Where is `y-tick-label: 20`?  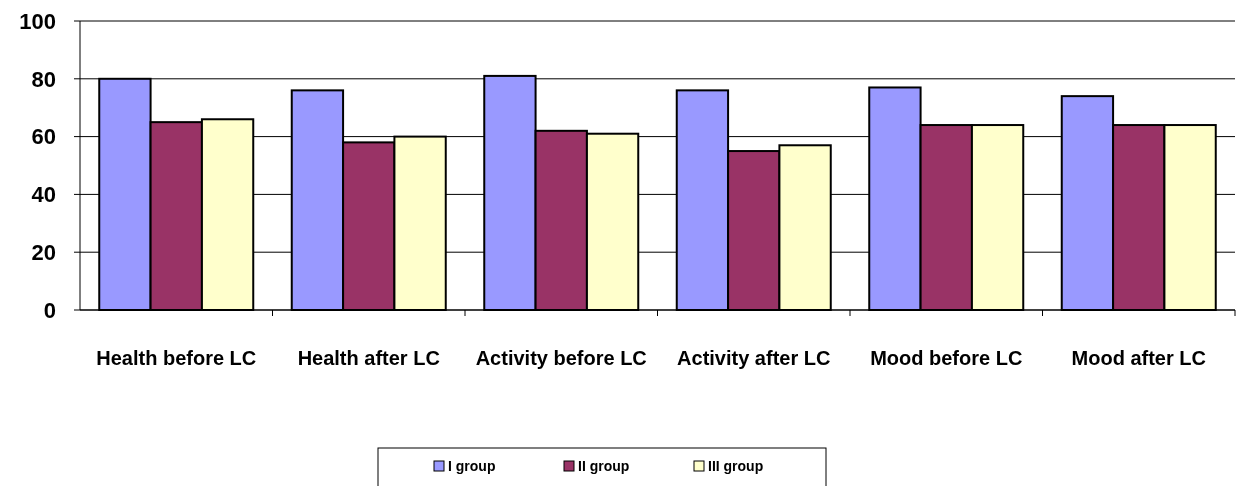 y-tick-label: 20 is located at coordinates (43, 252).